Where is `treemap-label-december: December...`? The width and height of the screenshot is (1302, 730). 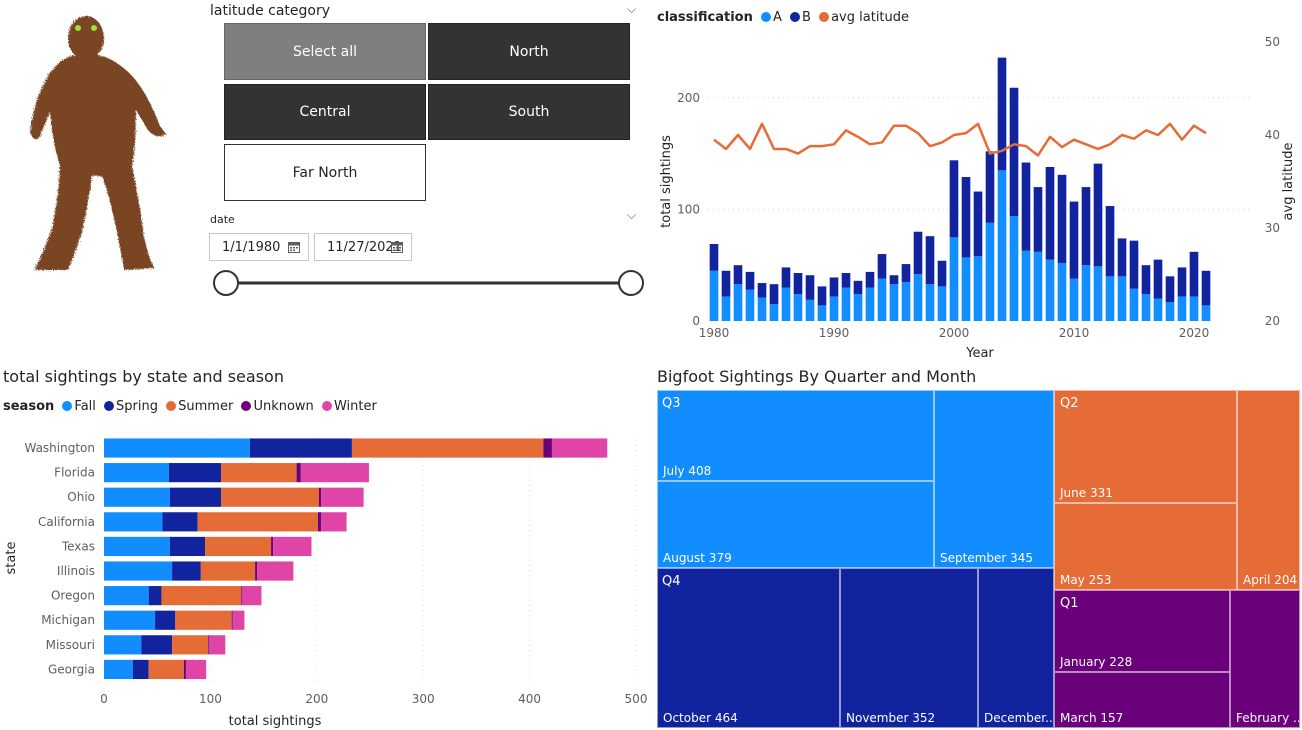 treemap-label-december: December... is located at coordinates (1019, 718).